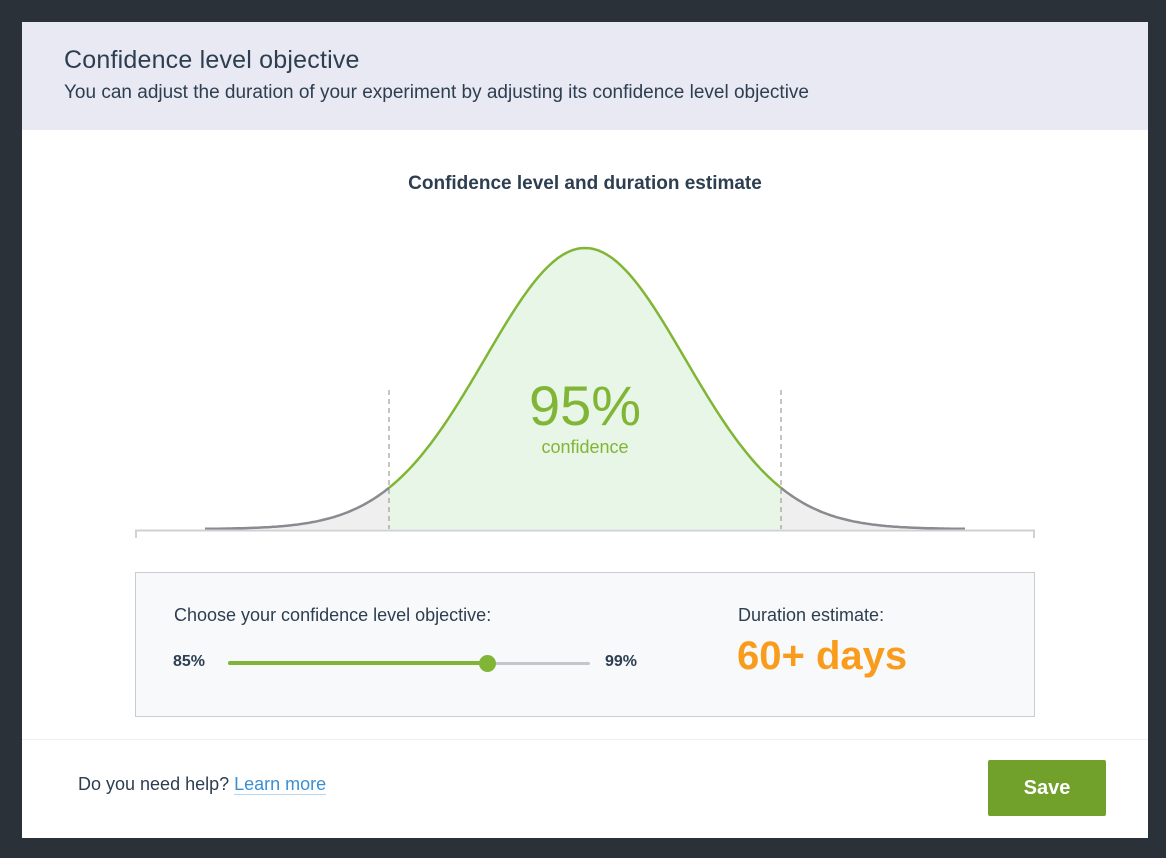 Image resolution: width=1166 pixels, height=858 pixels. What do you see at coordinates (585, 183) in the screenshot?
I see `chart-title: Confidence level and duration estimate` at bounding box center [585, 183].